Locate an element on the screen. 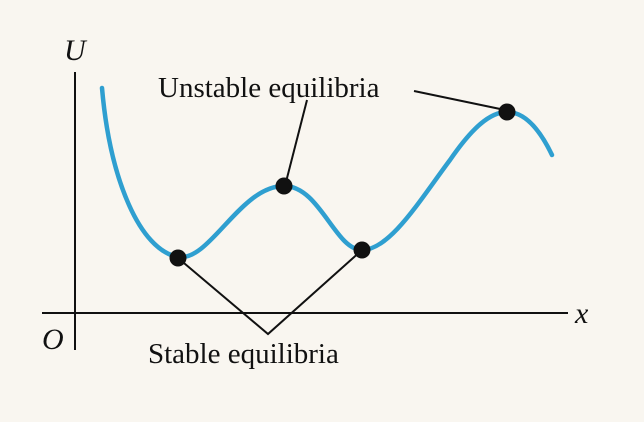  stable-pointer-lines is located at coordinates (270, 292).